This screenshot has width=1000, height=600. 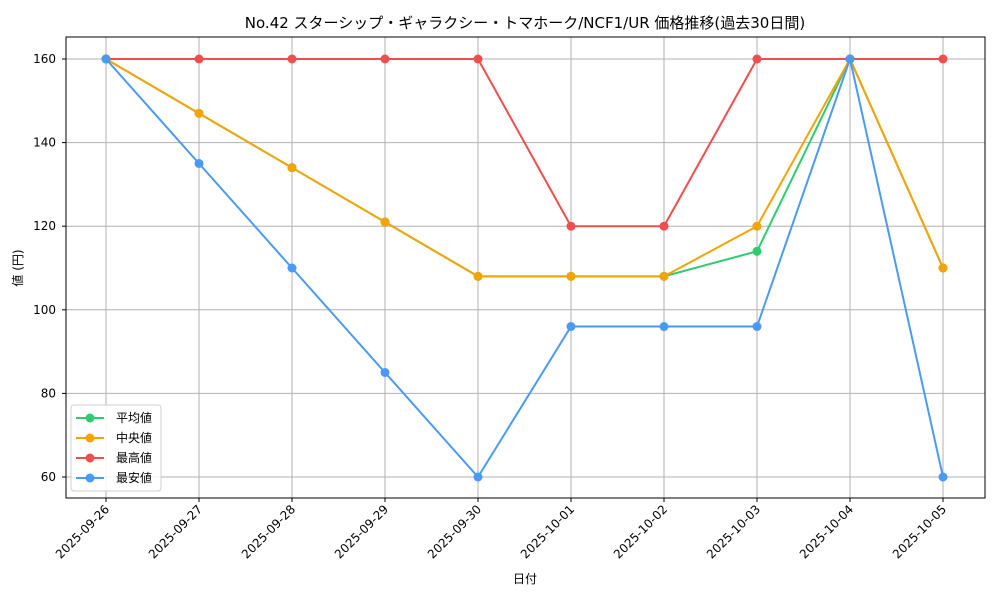 I want to click on y-axis-label: 値 (円), so click(x=17, y=267).